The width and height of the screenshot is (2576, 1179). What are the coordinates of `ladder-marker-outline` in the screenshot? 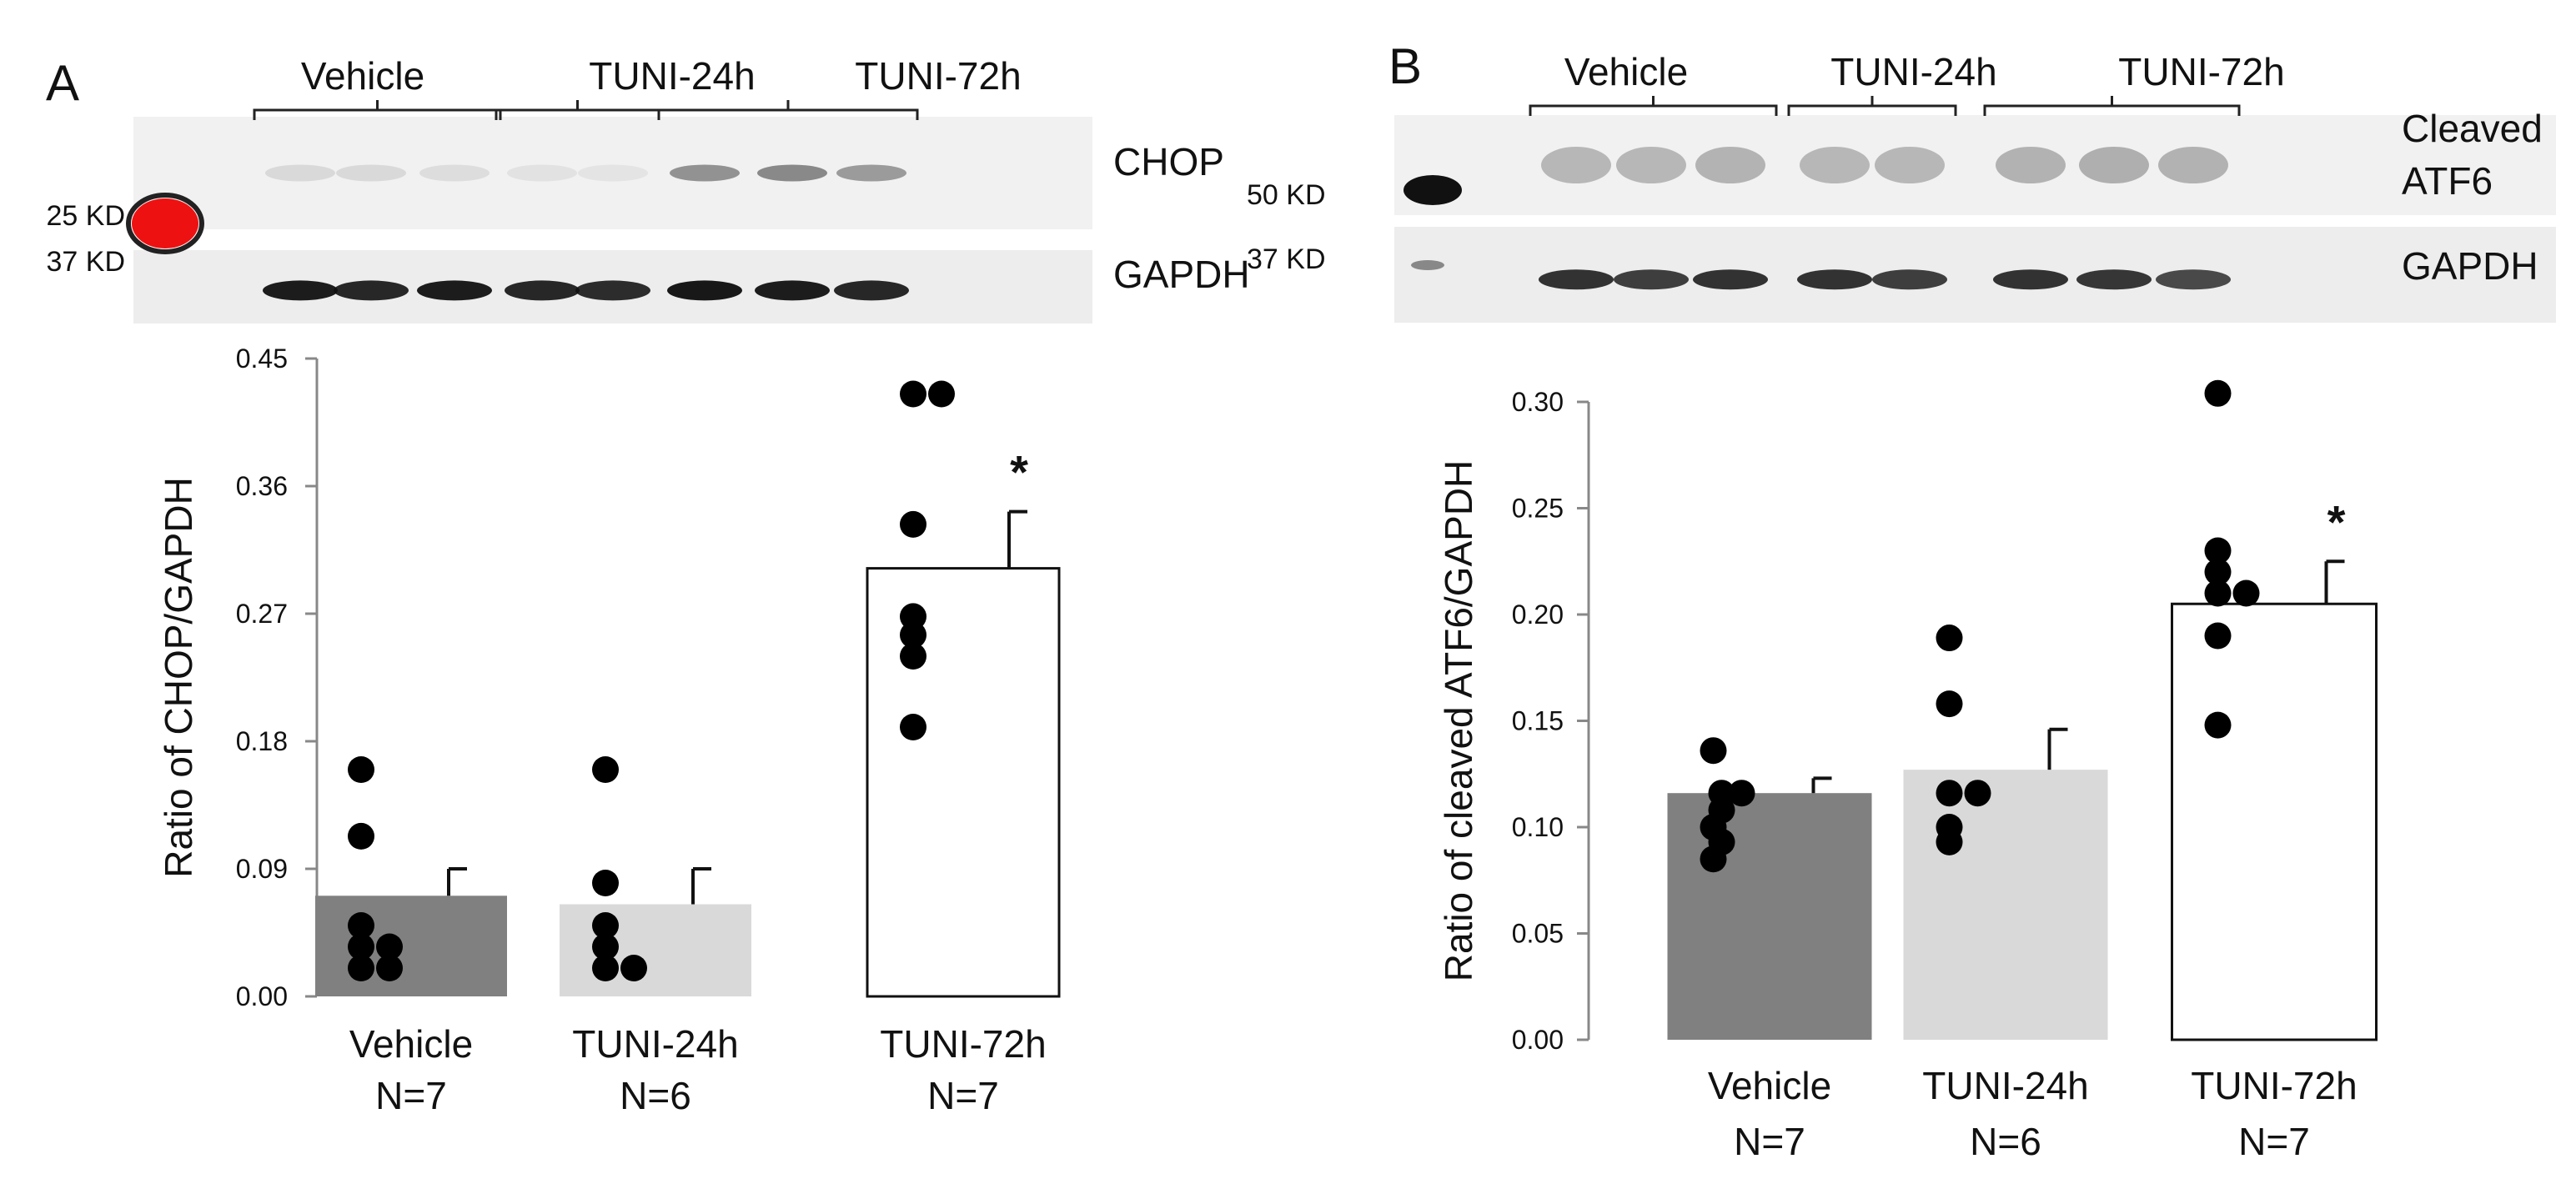 It's located at (165, 223).